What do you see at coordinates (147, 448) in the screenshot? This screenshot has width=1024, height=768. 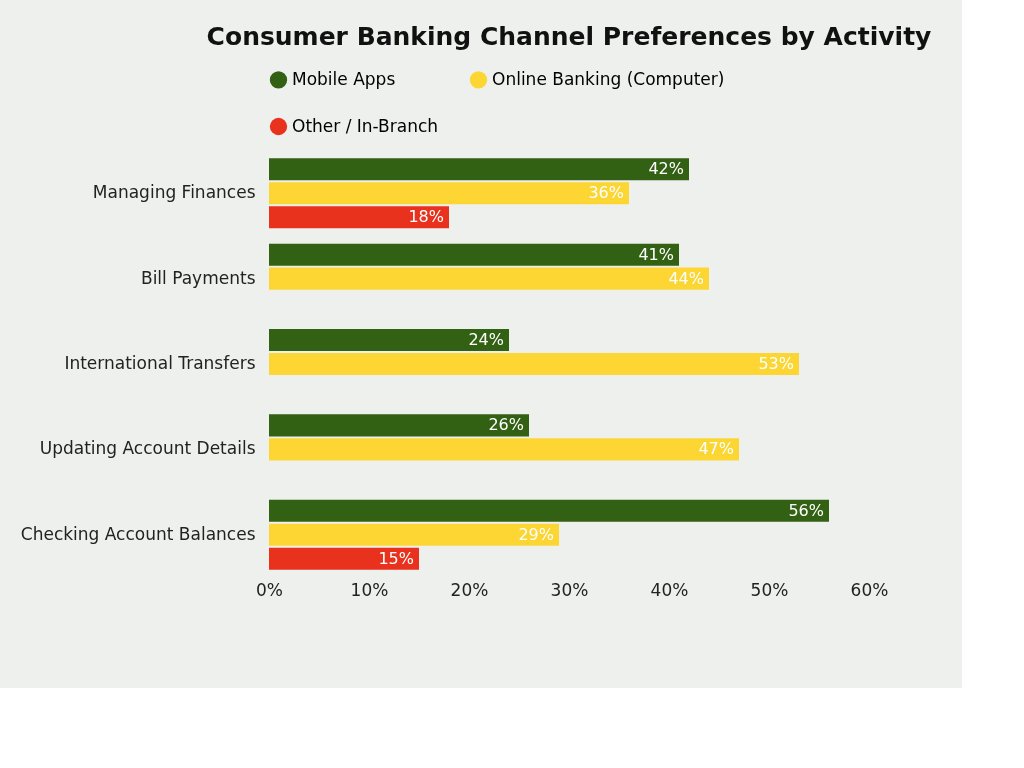 I see `y-tick-label: Updating Account Details` at bounding box center [147, 448].